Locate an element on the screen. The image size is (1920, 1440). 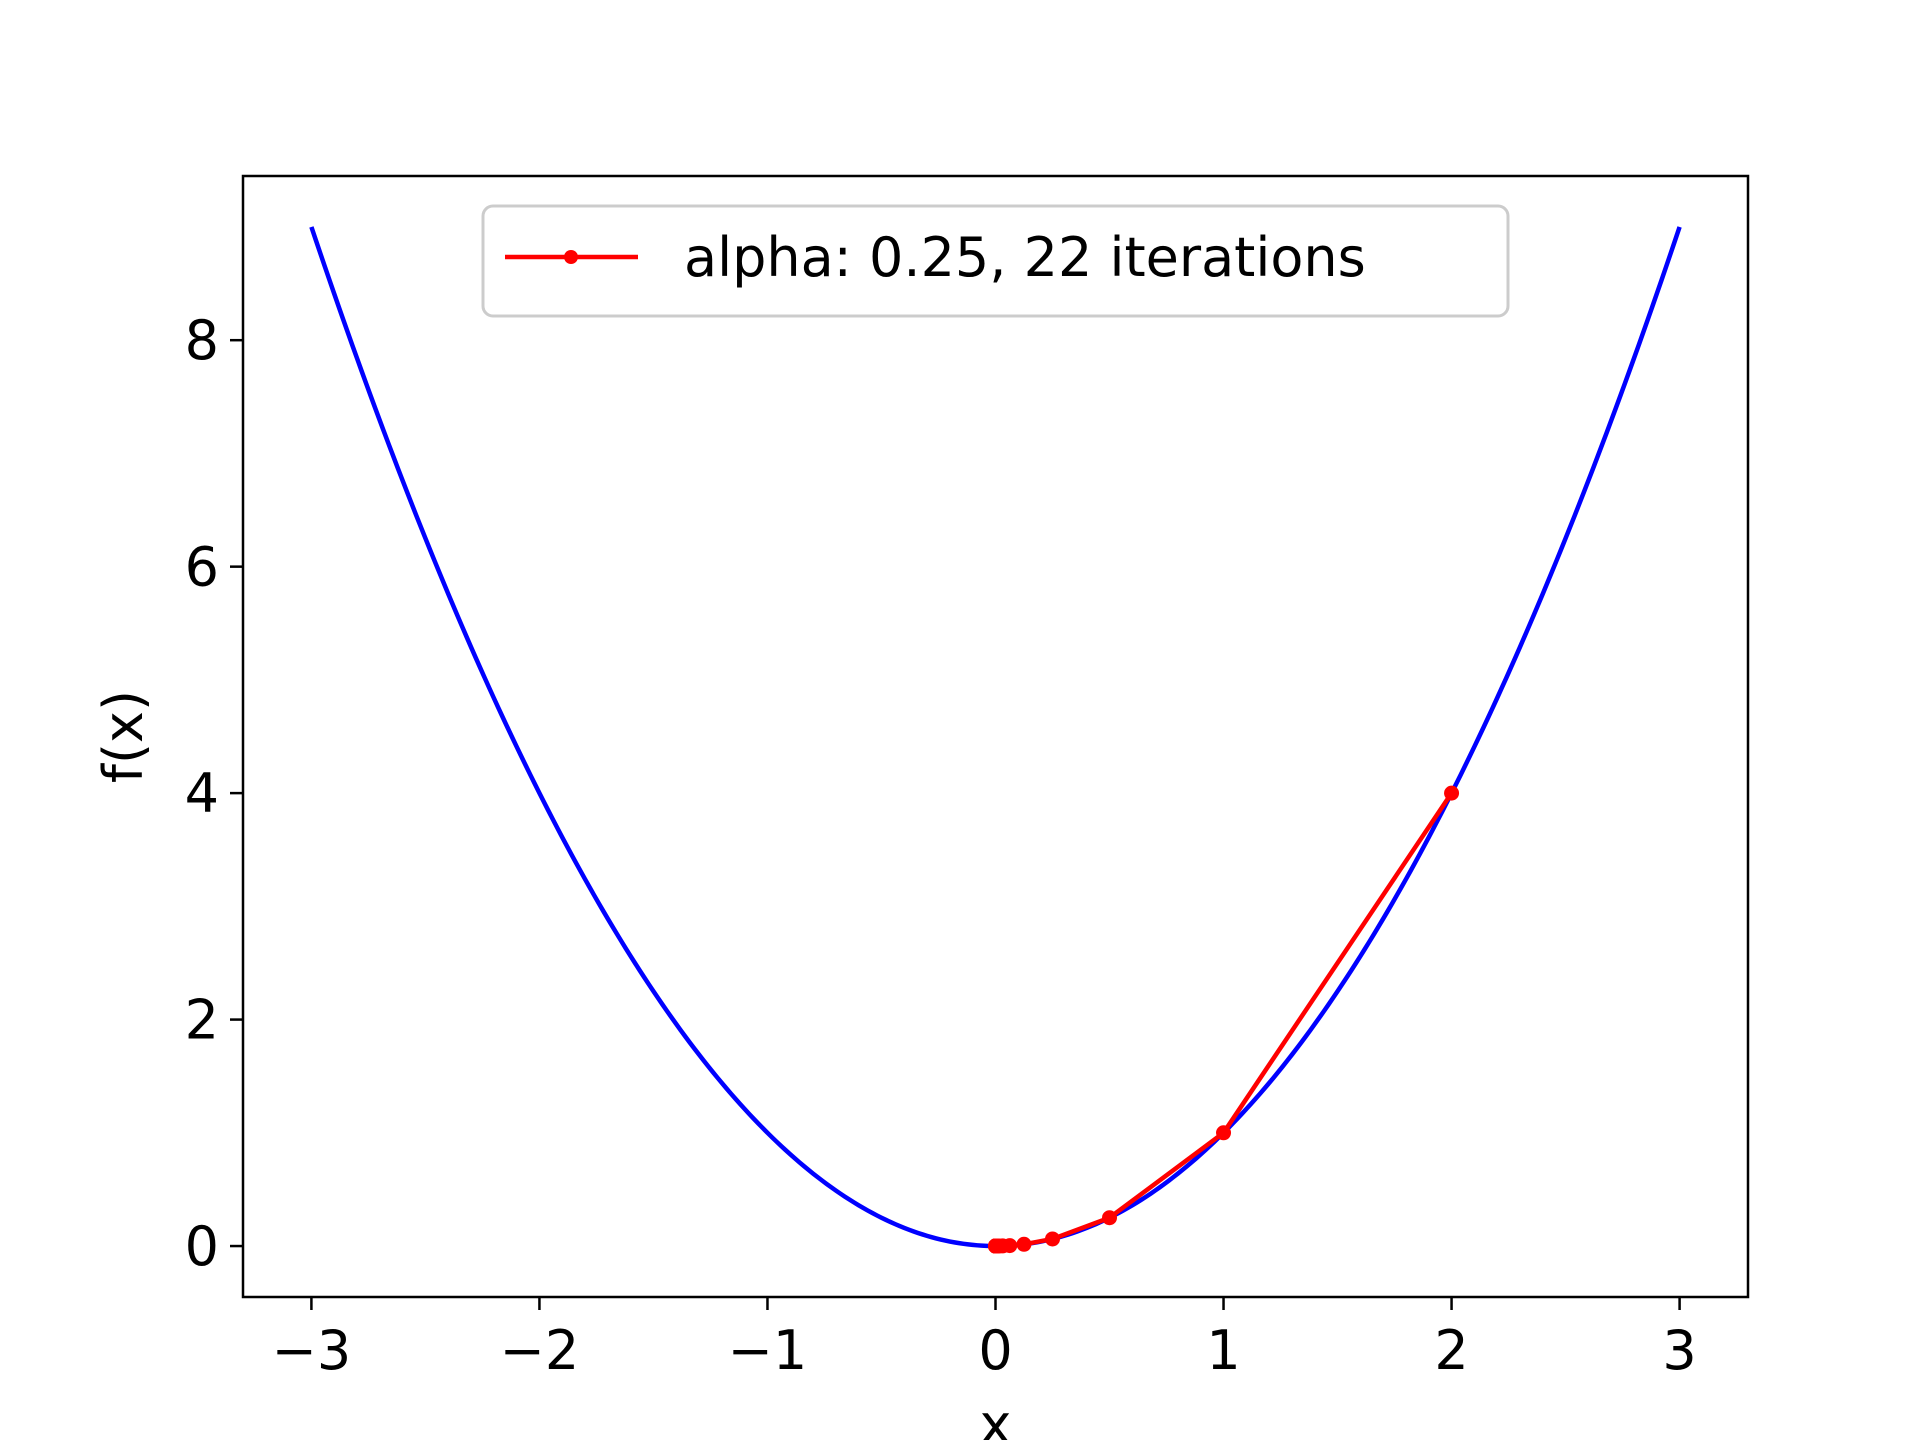
x-tick-label: −2 is located at coordinates (540, 1350).